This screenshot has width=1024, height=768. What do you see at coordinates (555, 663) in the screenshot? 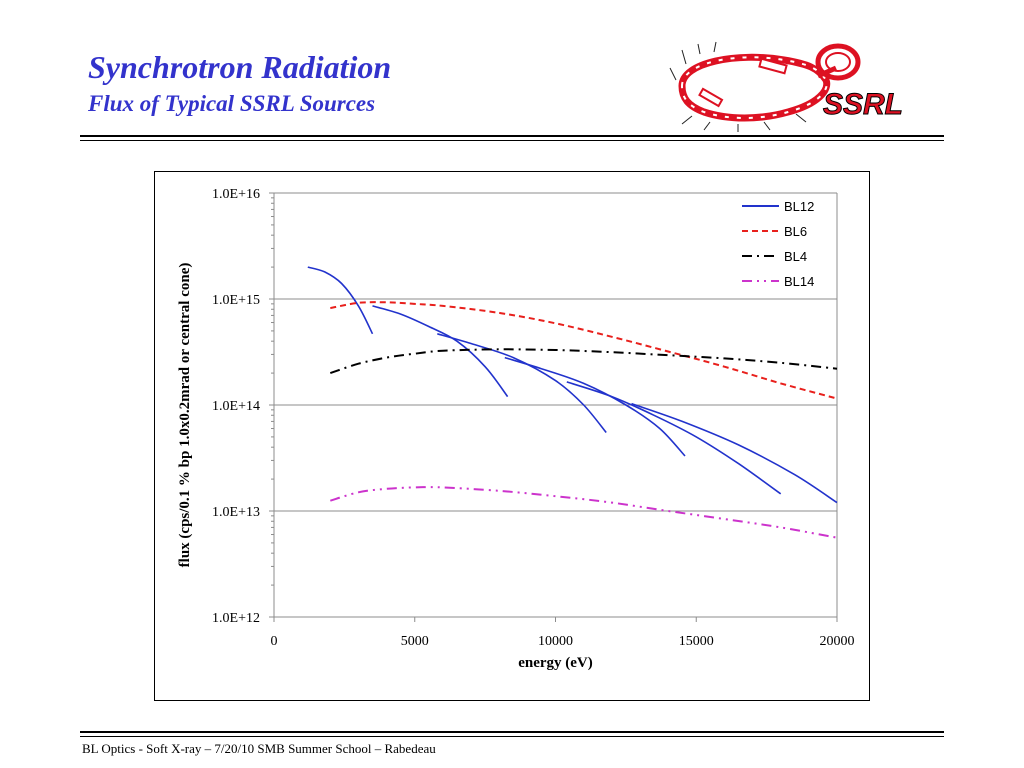
I see `x-axis-title: energy (eV)` at bounding box center [555, 663].